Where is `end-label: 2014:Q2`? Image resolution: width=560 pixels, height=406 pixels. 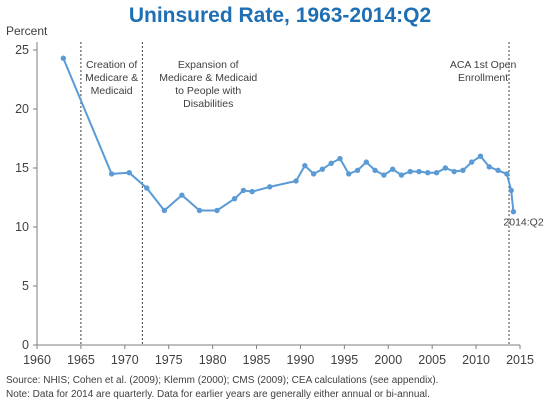
end-label: 2014:Q2 is located at coordinates (523, 223).